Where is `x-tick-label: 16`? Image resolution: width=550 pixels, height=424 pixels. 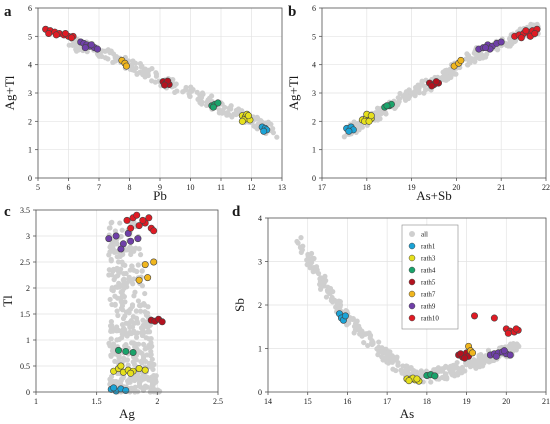 x-tick-label: 16 is located at coordinates (347, 401).